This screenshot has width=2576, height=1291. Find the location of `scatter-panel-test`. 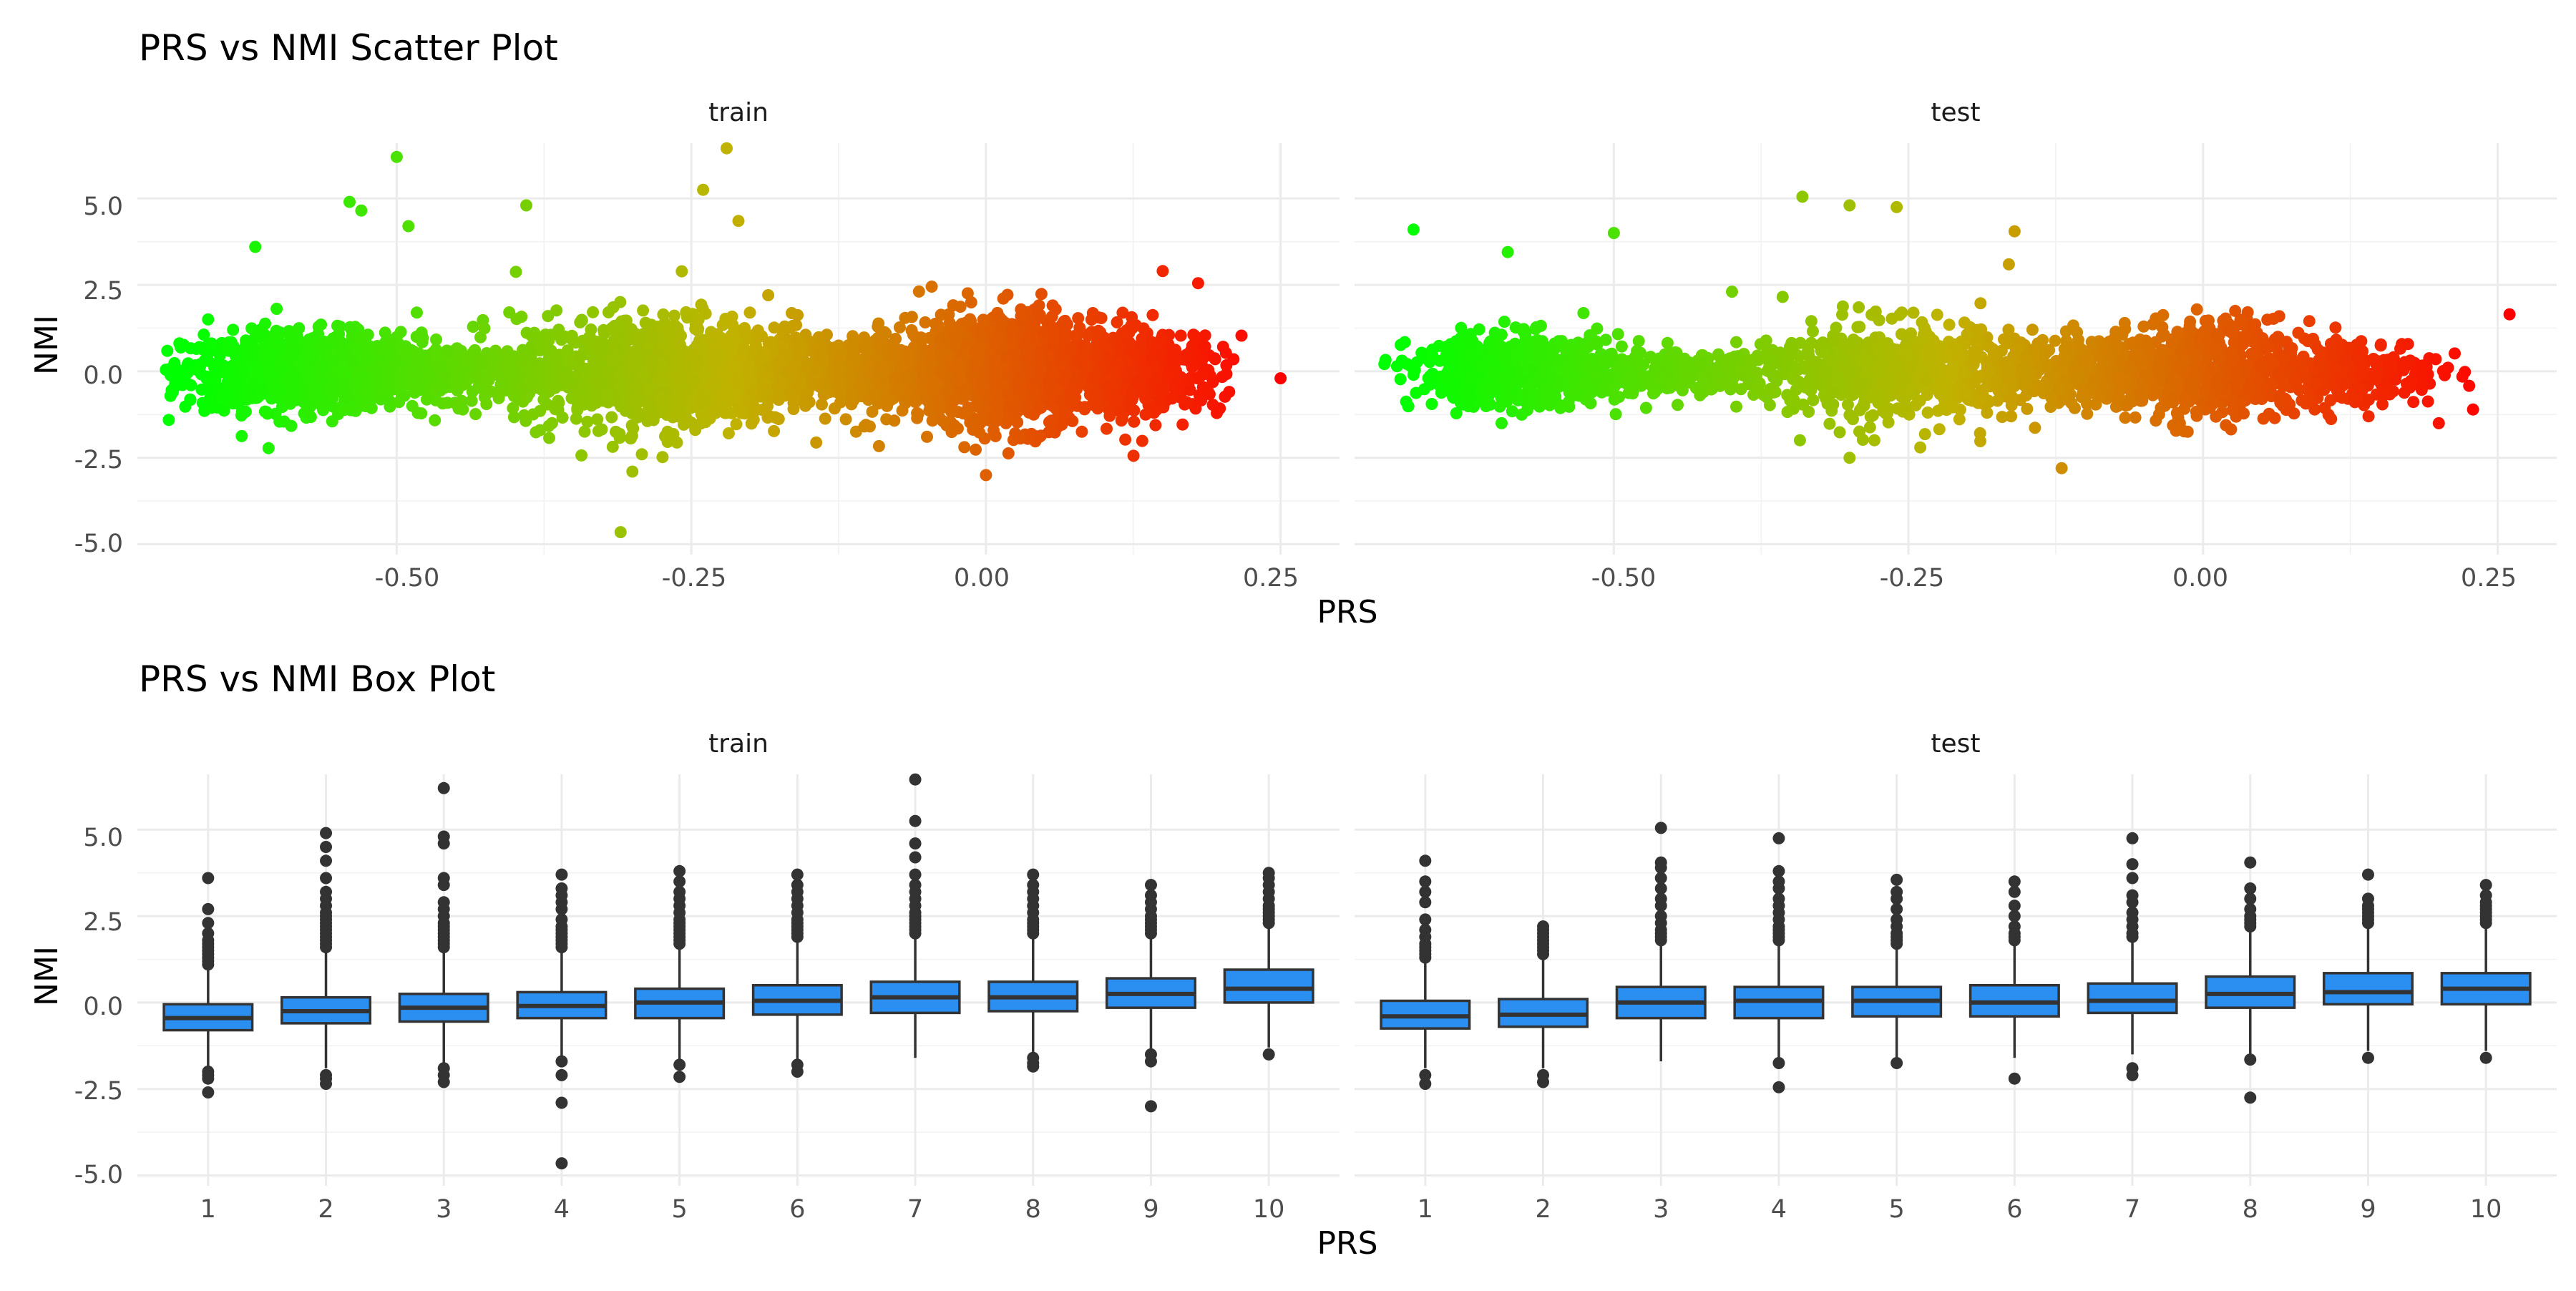

scatter-panel-test is located at coordinates (1956, 349).